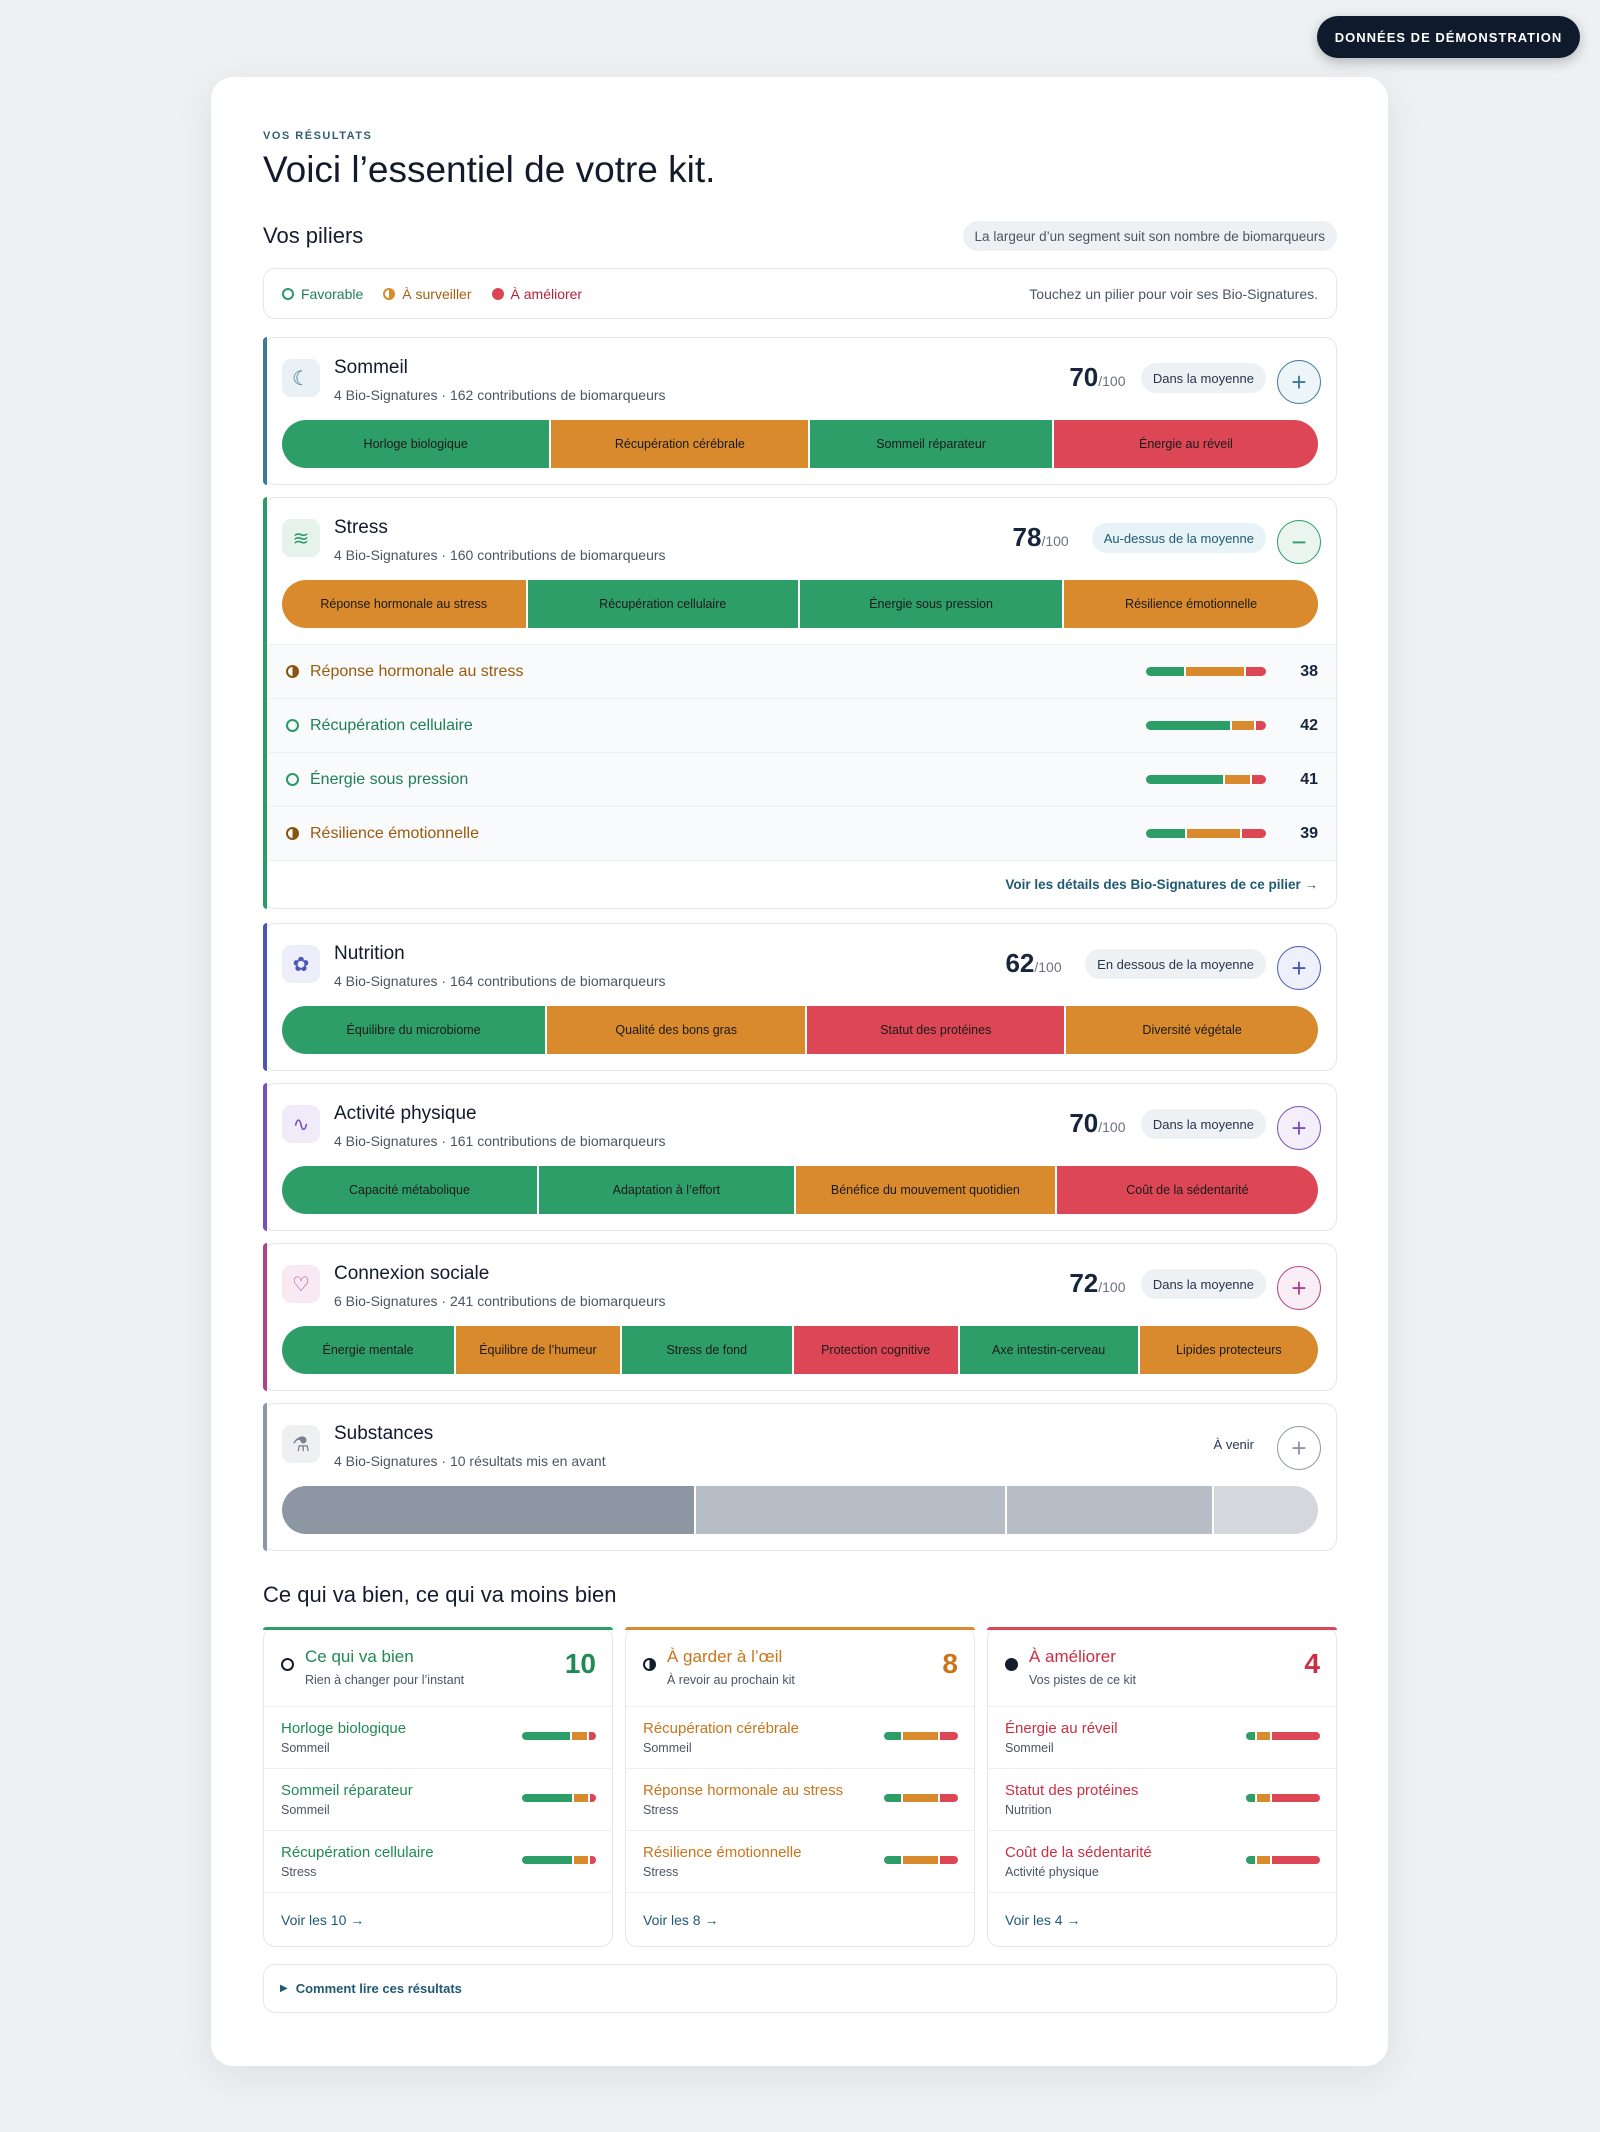  I want to click on demo-data-badge: DONNÉES DE DÉMONSTRATION, so click(1448, 37).